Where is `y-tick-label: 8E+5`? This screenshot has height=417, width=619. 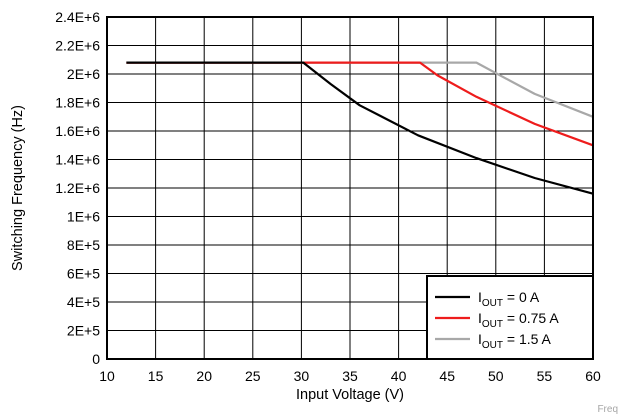
y-tick-label: 8E+5 is located at coordinates (83, 245).